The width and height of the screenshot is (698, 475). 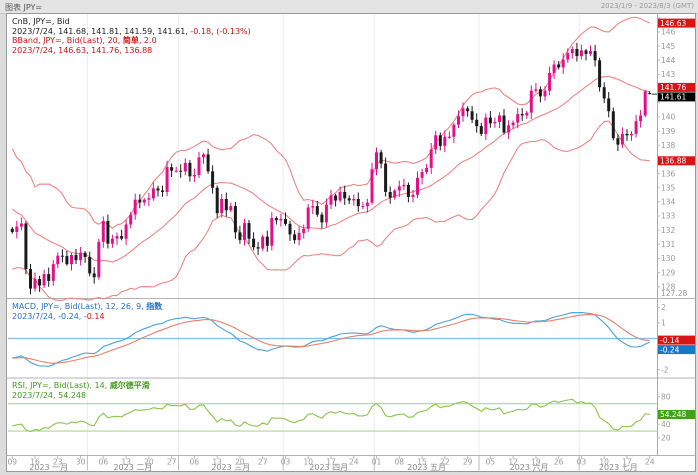 What do you see at coordinates (668, 145) in the screenshot?
I see `price-tick-label: 138` at bounding box center [668, 145].